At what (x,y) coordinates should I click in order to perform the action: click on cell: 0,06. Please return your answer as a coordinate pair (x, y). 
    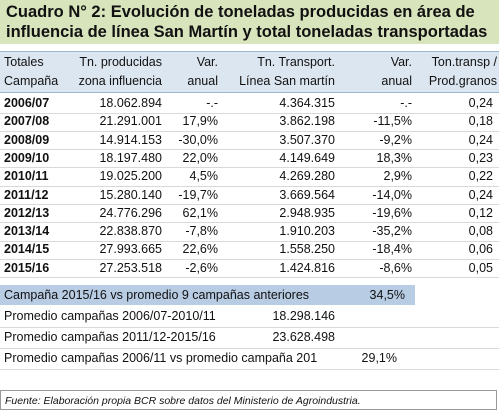
    Looking at the image, I should click on (480, 249).